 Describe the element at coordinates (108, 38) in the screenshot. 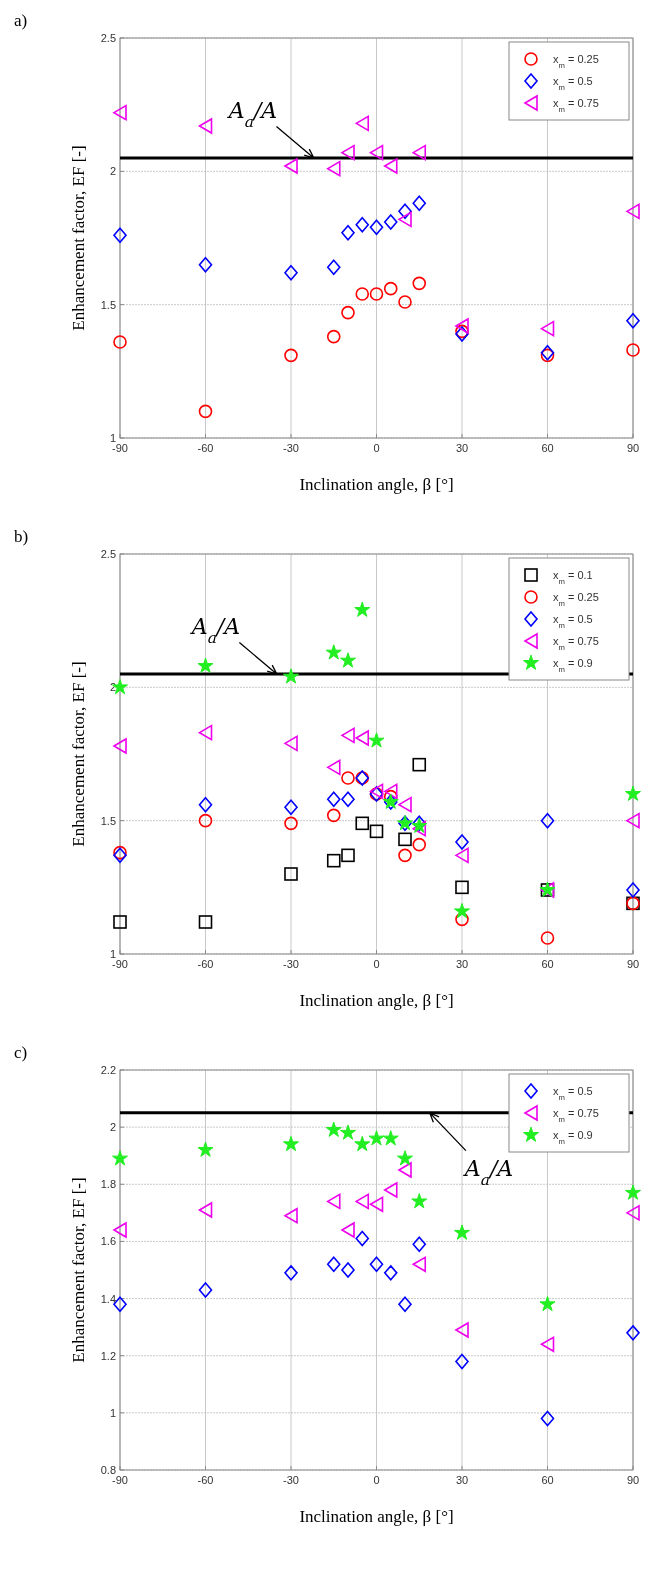

I see `y-tick-label: 2.5` at that location.